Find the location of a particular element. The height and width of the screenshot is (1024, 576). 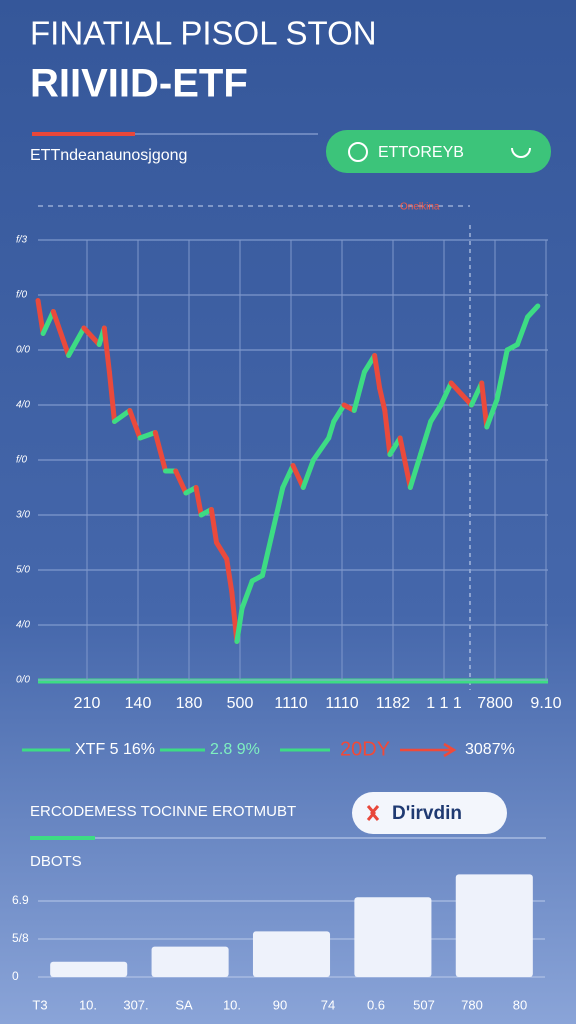

footer-label: SA is located at coordinates (184, 1004).